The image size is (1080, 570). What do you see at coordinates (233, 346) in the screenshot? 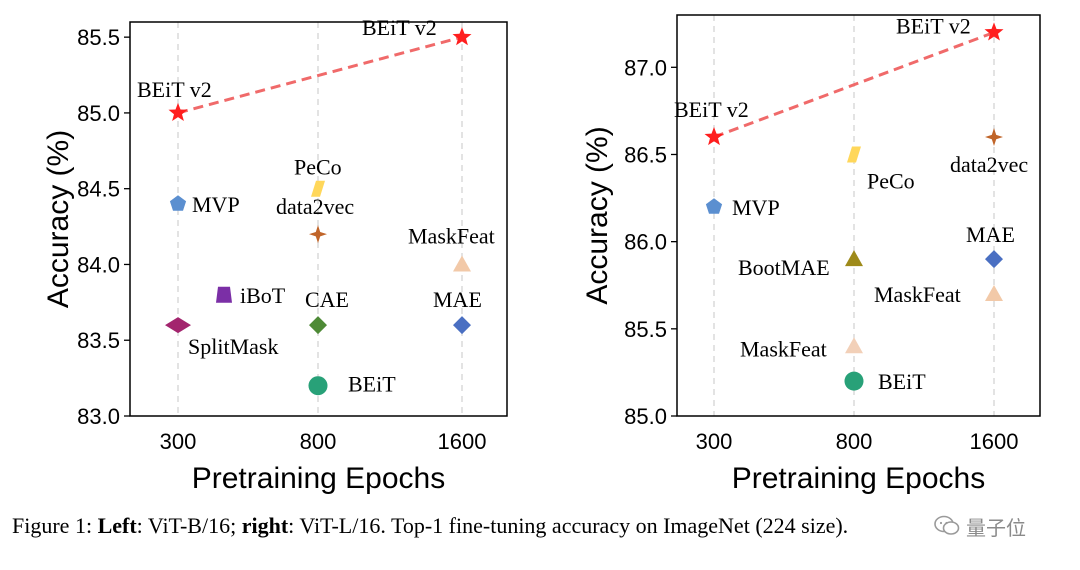
I see `point-label: SplitMask` at bounding box center [233, 346].